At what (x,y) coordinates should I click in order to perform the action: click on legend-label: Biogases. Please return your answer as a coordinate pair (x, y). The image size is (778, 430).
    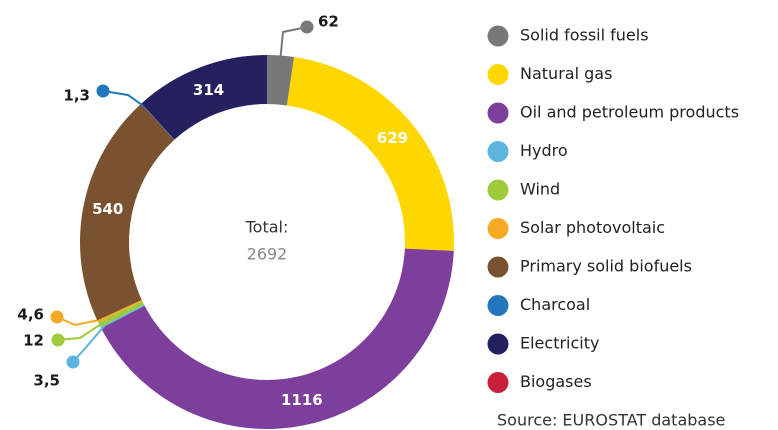
    Looking at the image, I should click on (556, 381).